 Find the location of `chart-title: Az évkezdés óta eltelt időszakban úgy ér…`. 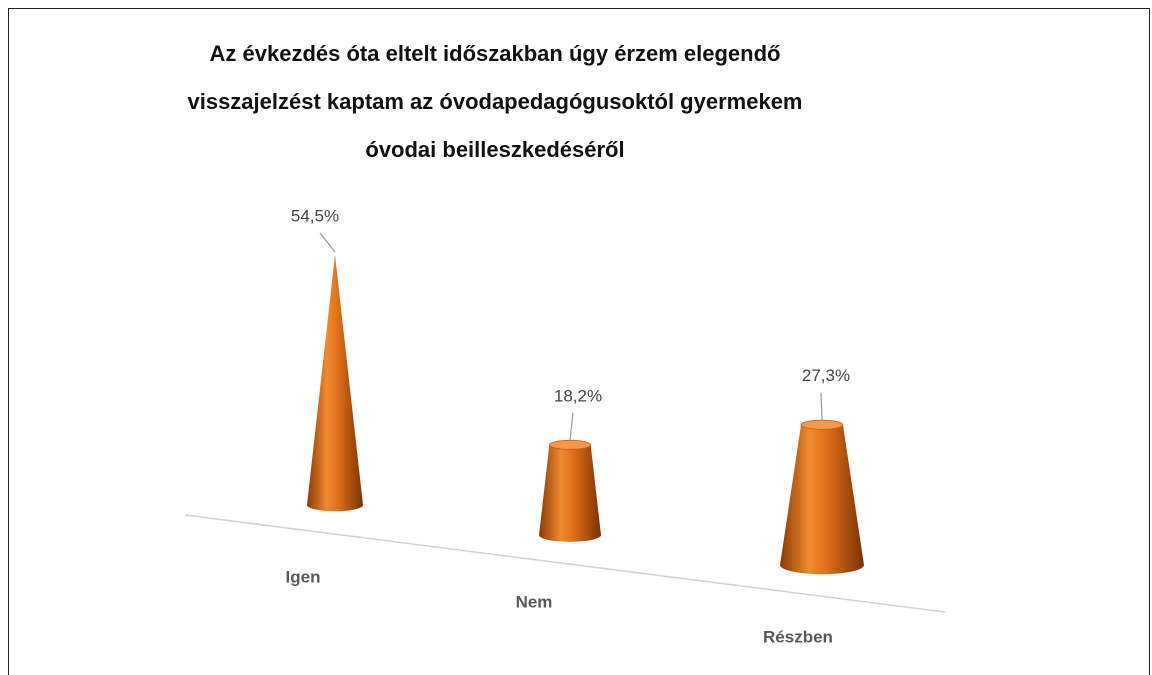

chart-title: Az évkezdés óta eltelt időszakban úgy ér… is located at coordinates (495, 101).